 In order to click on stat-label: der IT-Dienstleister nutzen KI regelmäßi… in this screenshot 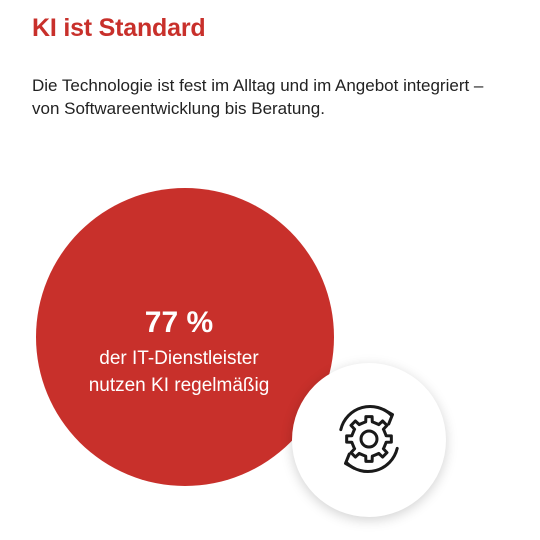, I will do `click(179, 372)`.